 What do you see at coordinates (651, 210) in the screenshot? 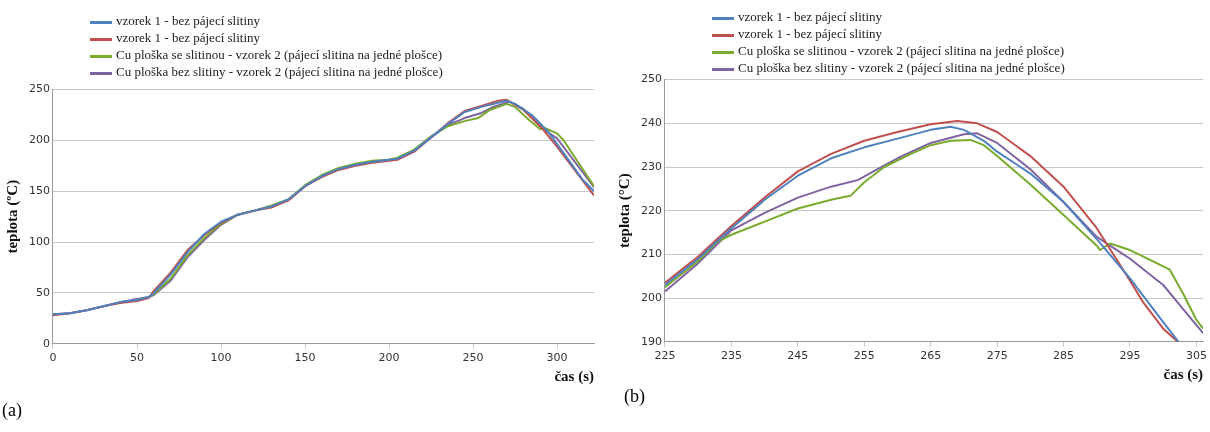
I see `y-tick-label: 220` at bounding box center [651, 210].